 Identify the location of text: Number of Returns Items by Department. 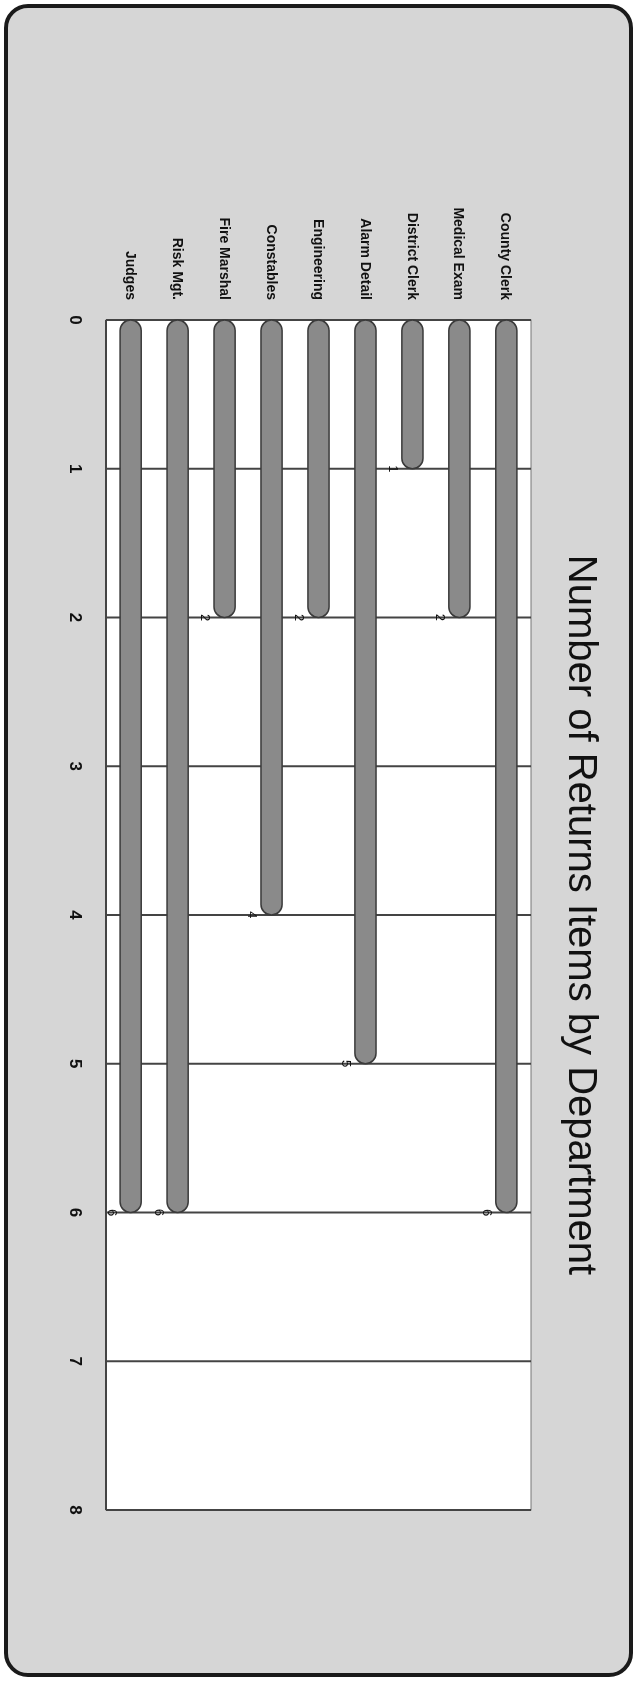
(583, 915).